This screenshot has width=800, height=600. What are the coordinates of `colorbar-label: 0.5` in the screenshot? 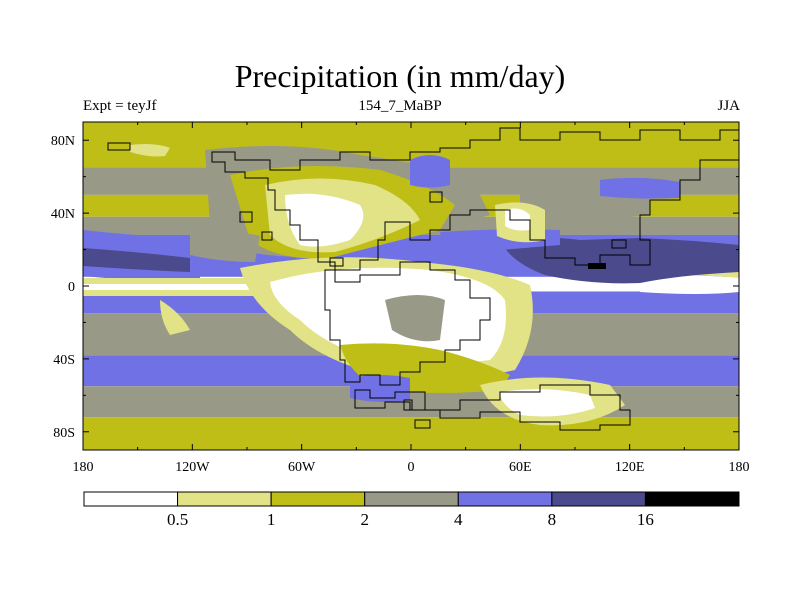 It's located at (177, 519).